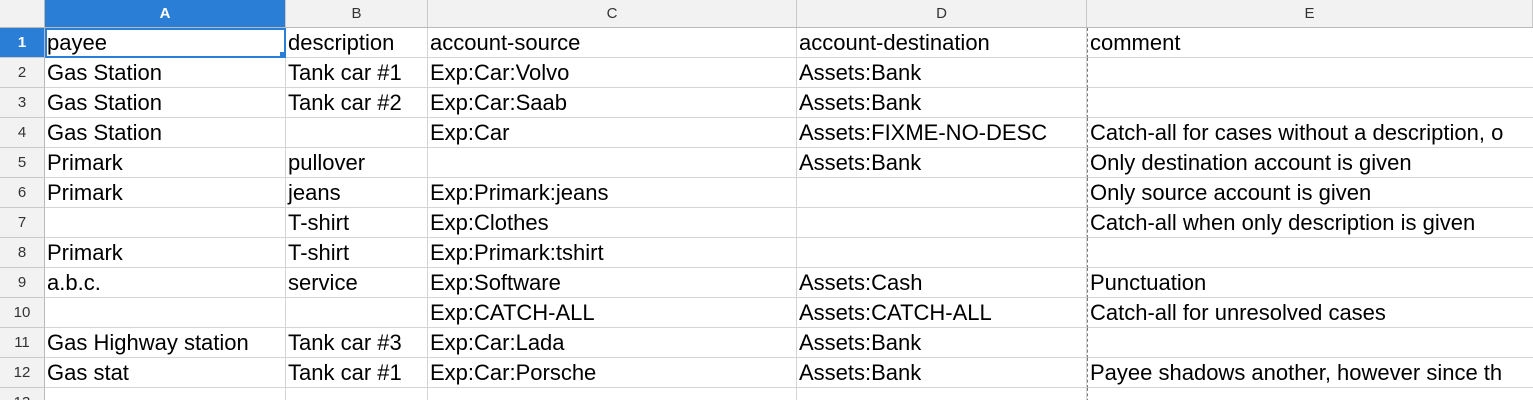 The height and width of the screenshot is (400, 1533). Describe the element at coordinates (22, 313) in the screenshot. I see `row-header: 10` at that location.